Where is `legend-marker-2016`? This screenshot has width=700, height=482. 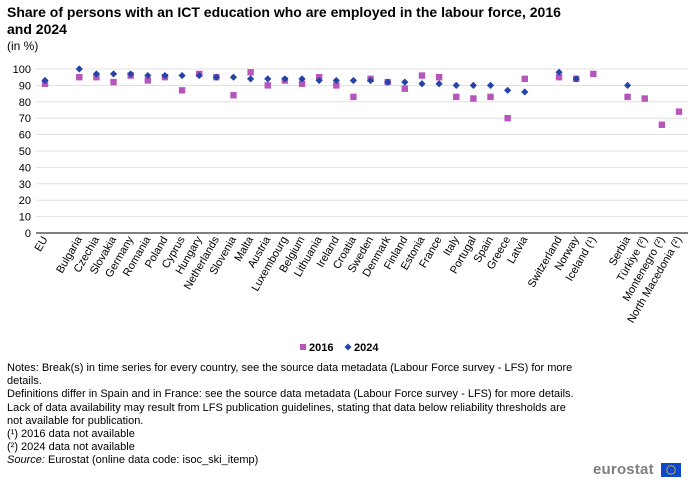
legend-marker-2016 is located at coordinates (303, 347).